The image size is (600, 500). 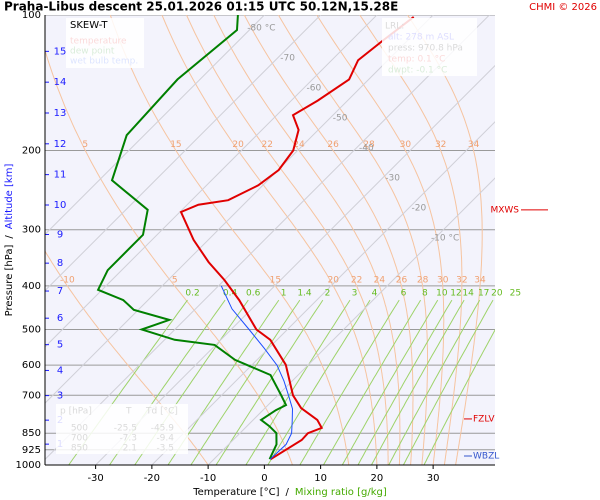 I want to click on y-tick-label: 925, so click(x=31, y=450).